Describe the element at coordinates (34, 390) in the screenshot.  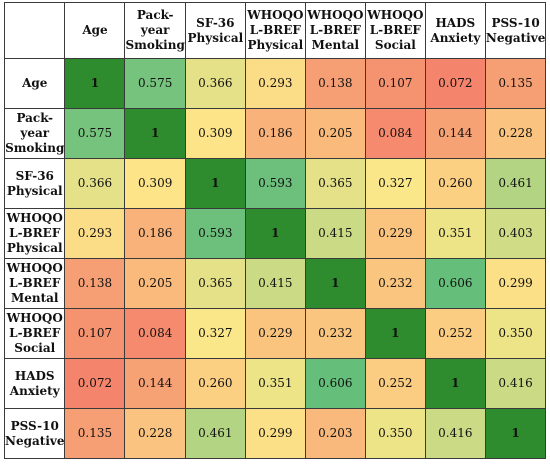
I see `row-header-label: Anxiety` at that location.